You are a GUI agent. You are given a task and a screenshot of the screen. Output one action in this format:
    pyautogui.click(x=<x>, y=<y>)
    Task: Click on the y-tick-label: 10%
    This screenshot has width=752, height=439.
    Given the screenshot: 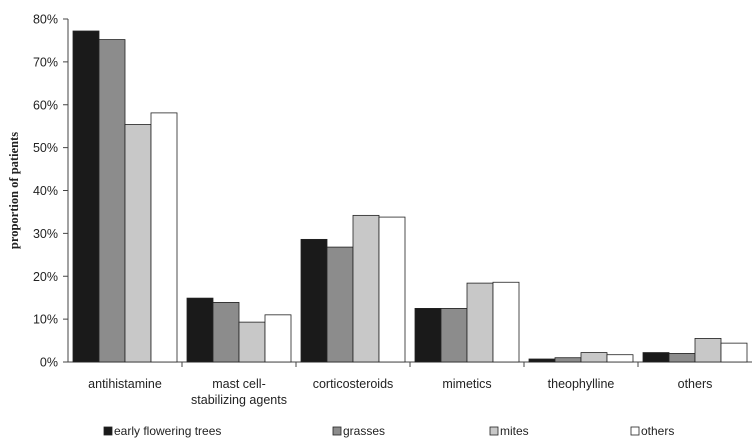 What is the action you would take?
    pyautogui.click(x=45, y=320)
    